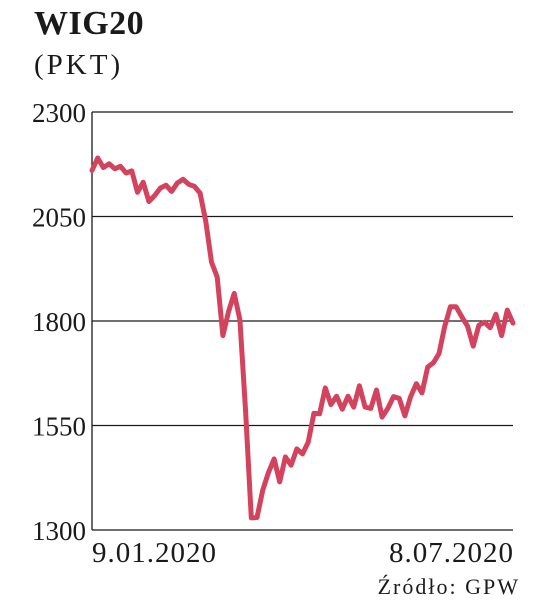 The image size is (536, 604). I want to click on chart-unit-label: (PKT), so click(79, 65).